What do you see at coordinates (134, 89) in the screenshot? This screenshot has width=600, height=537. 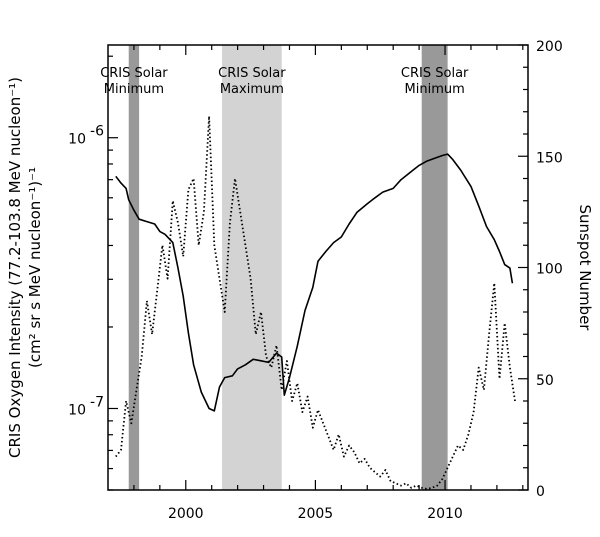 I see `band-label-0-line2: Minimum` at bounding box center [134, 89].